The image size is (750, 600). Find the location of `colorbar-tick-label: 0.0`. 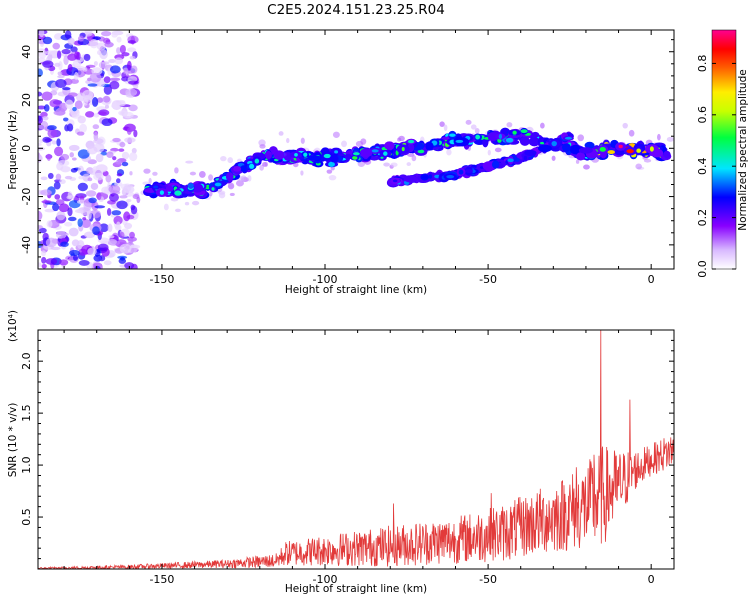

colorbar-tick-label: 0.0 is located at coordinates (702, 269).